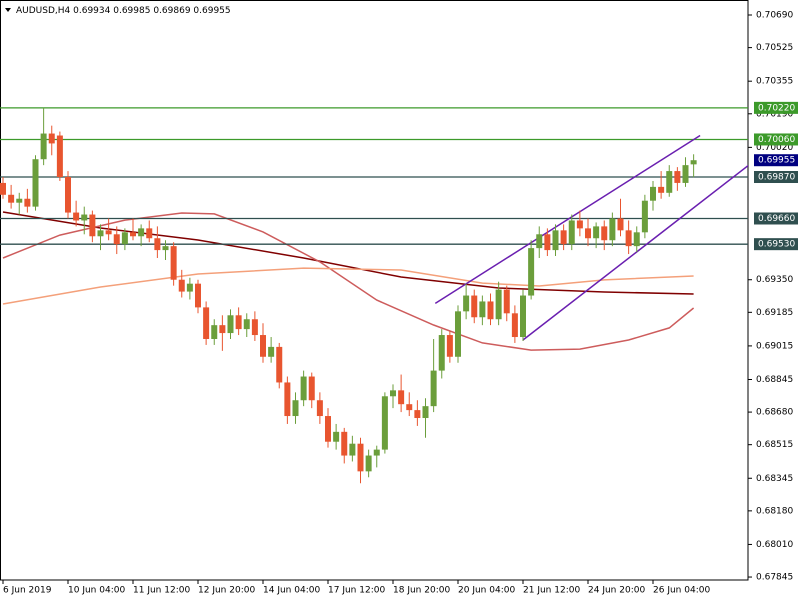 This screenshot has width=800, height=600. I want to click on x-tick-label: 21 Jun 12:00, so click(551, 591).